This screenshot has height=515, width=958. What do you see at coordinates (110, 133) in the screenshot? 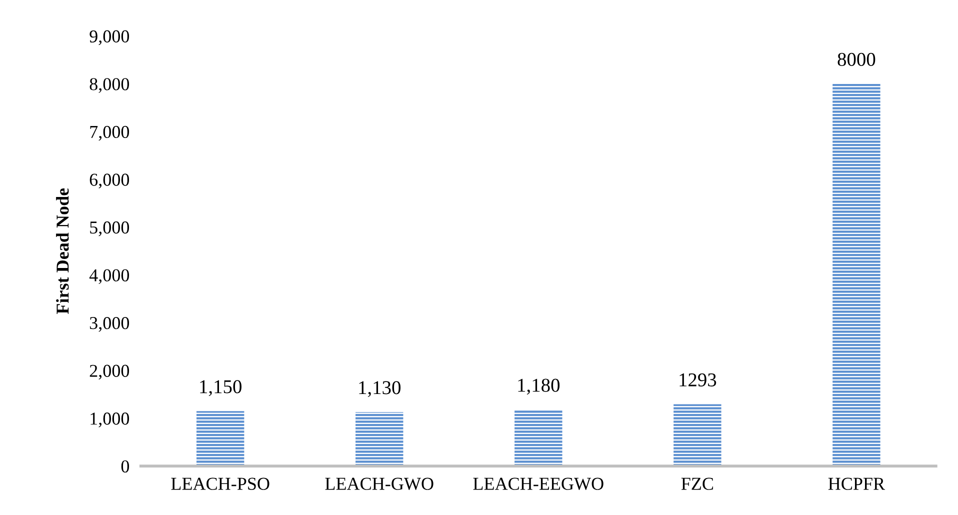
I see `y-tick-label: 7,000` at bounding box center [110, 133].